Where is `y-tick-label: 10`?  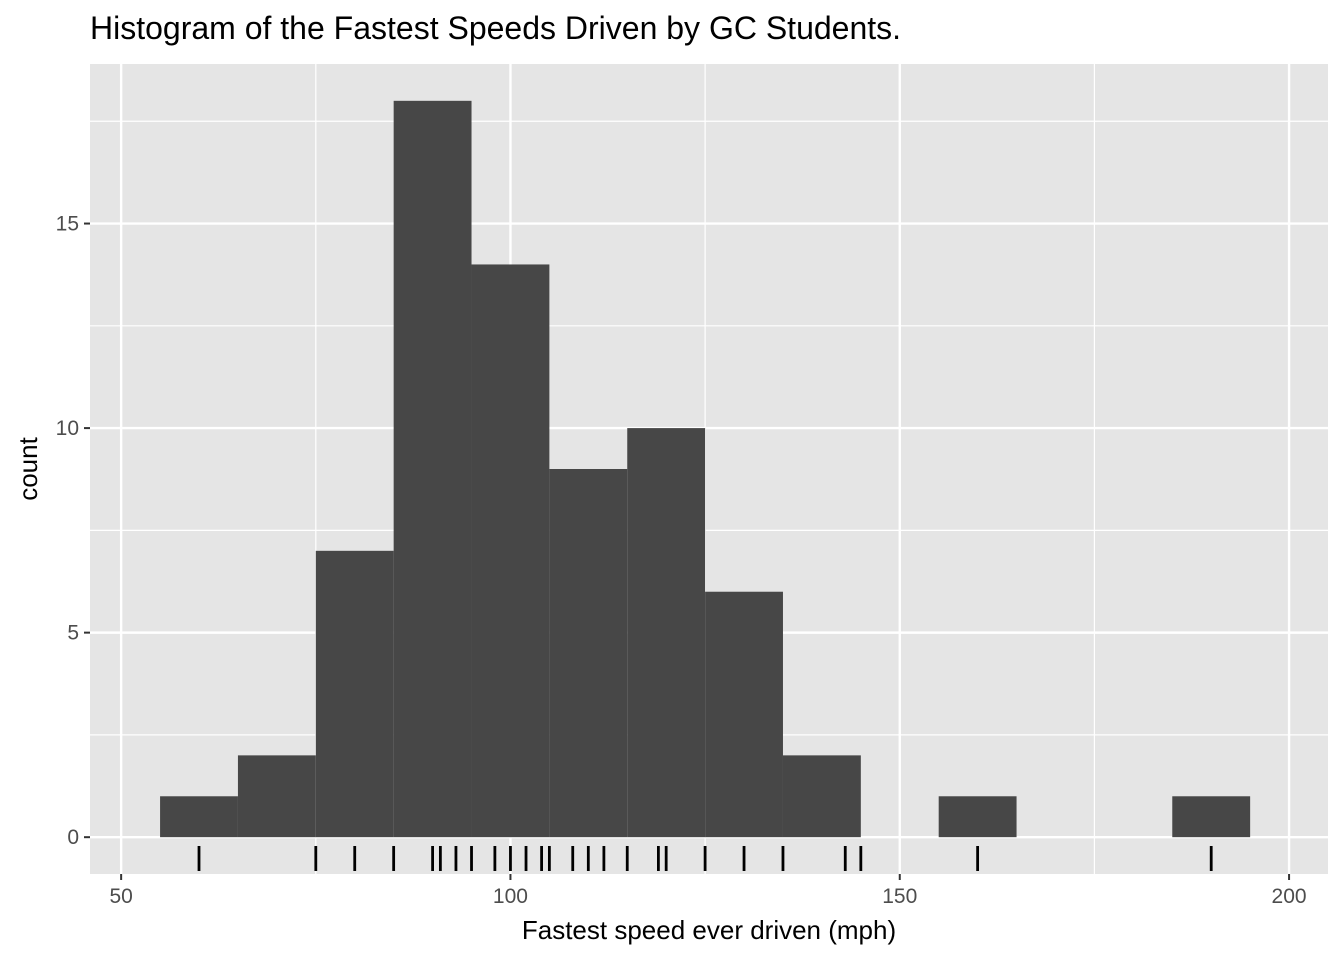 y-tick-label: 10 is located at coordinates (67, 428).